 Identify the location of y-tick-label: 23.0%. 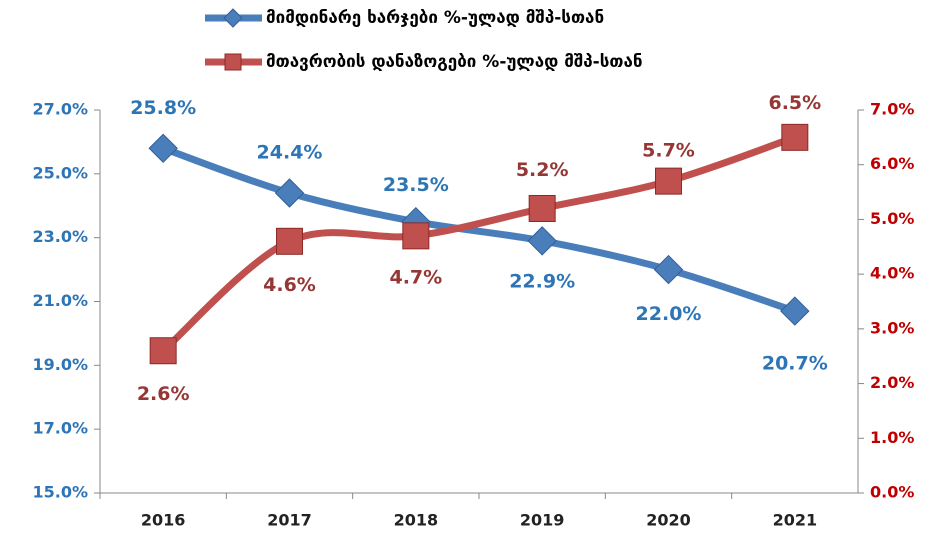
(60, 236).